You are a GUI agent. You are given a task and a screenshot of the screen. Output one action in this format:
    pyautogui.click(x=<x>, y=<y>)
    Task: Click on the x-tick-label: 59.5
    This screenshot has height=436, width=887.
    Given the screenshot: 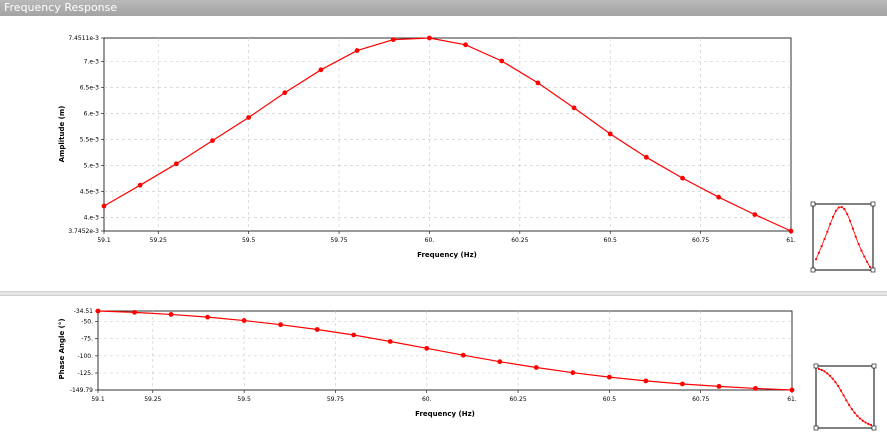 What is the action you would take?
    pyautogui.click(x=249, y=240)
    